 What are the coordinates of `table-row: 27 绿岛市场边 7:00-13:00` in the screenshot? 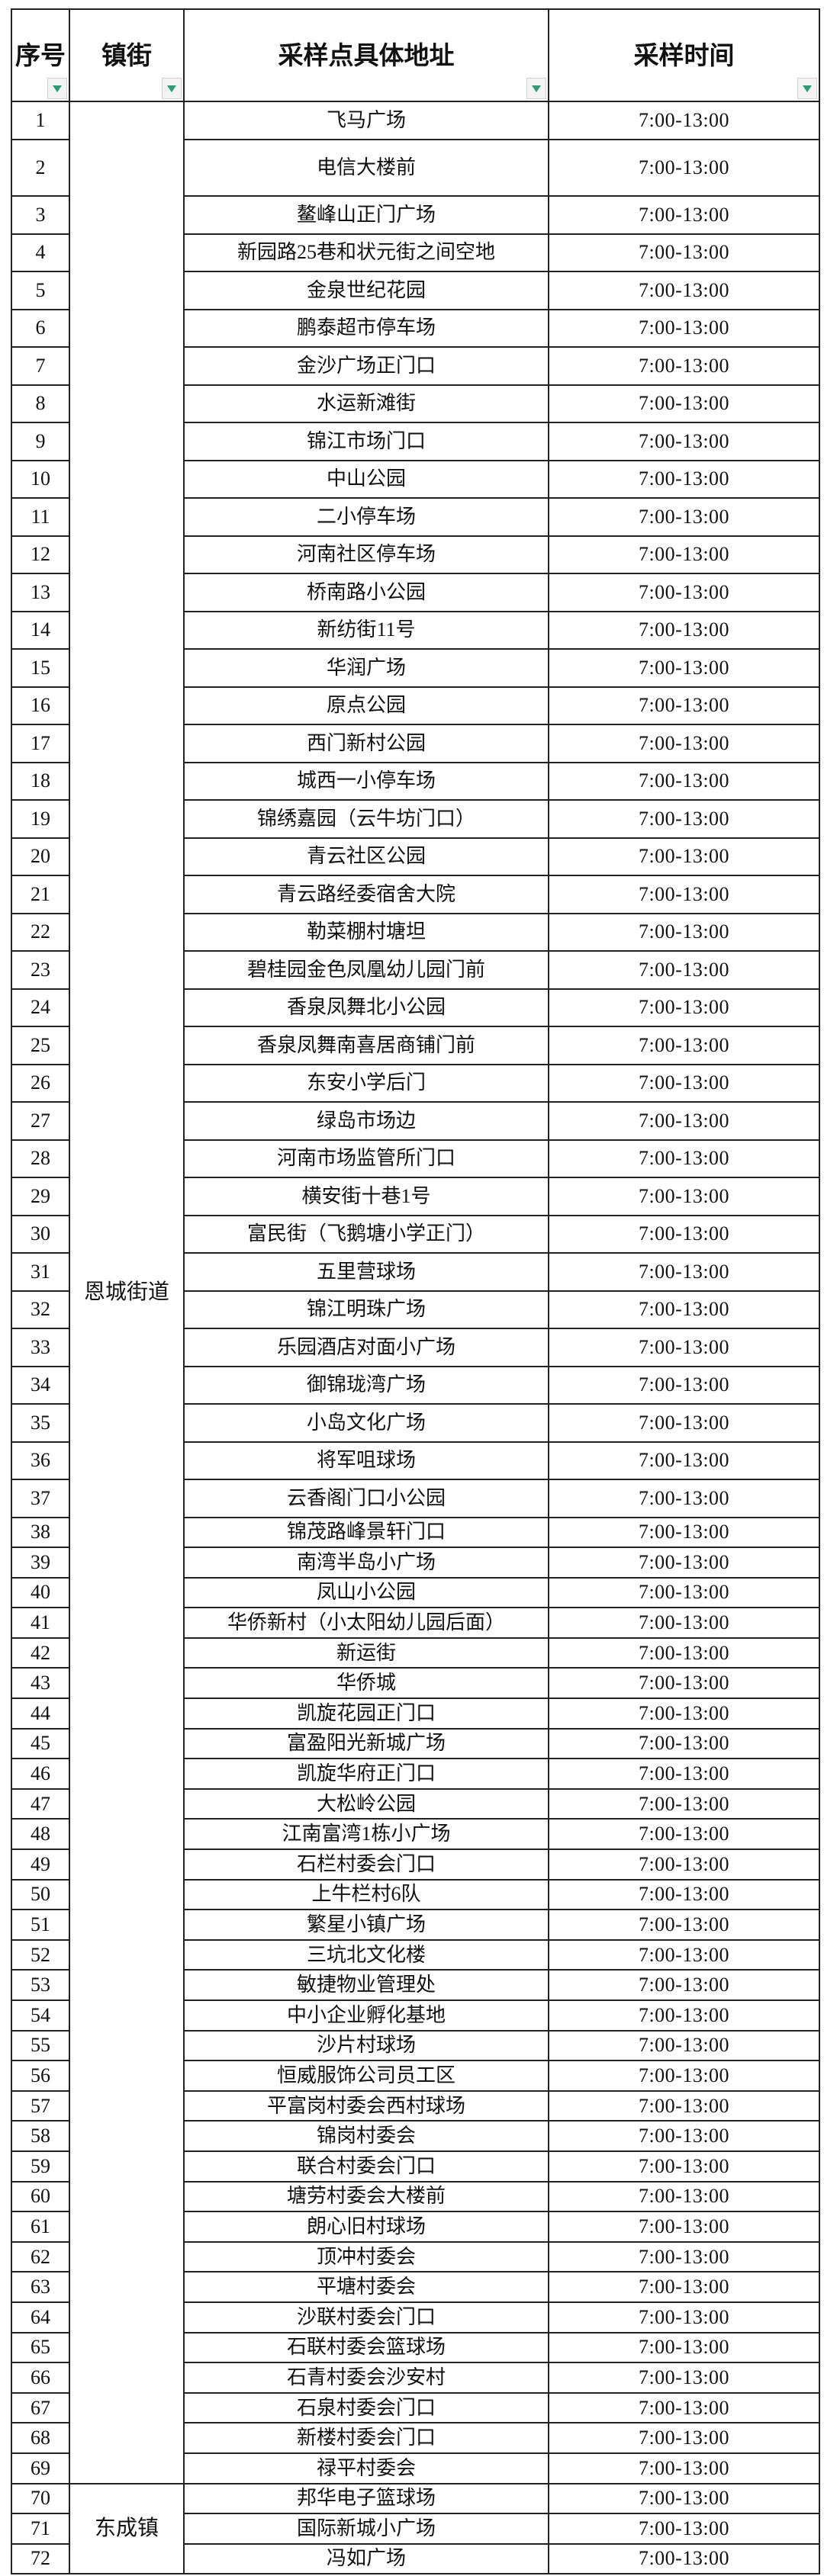 It's located at (415, 1121).